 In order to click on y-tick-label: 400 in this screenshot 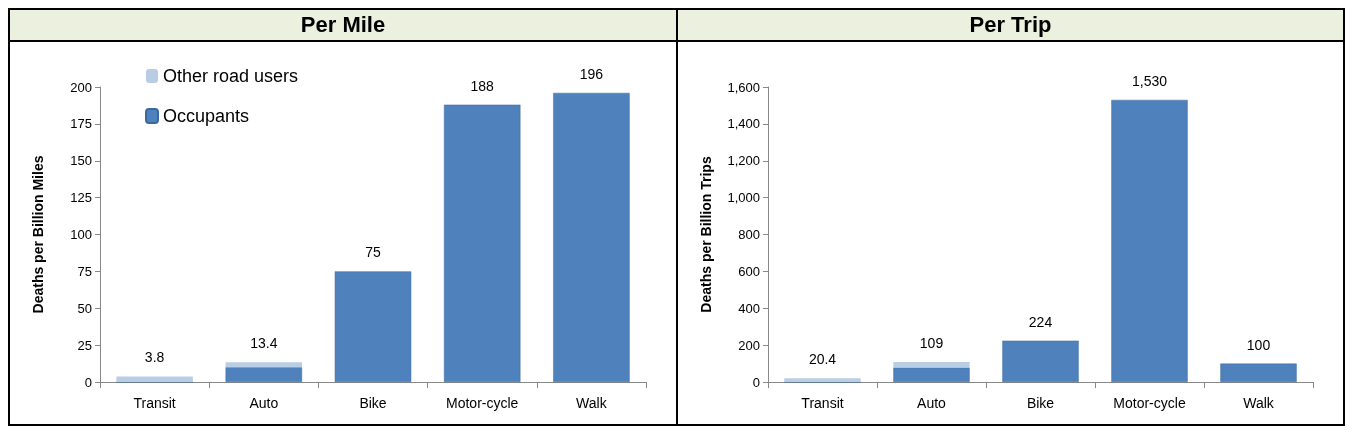, I will do `click(749, 308)`.